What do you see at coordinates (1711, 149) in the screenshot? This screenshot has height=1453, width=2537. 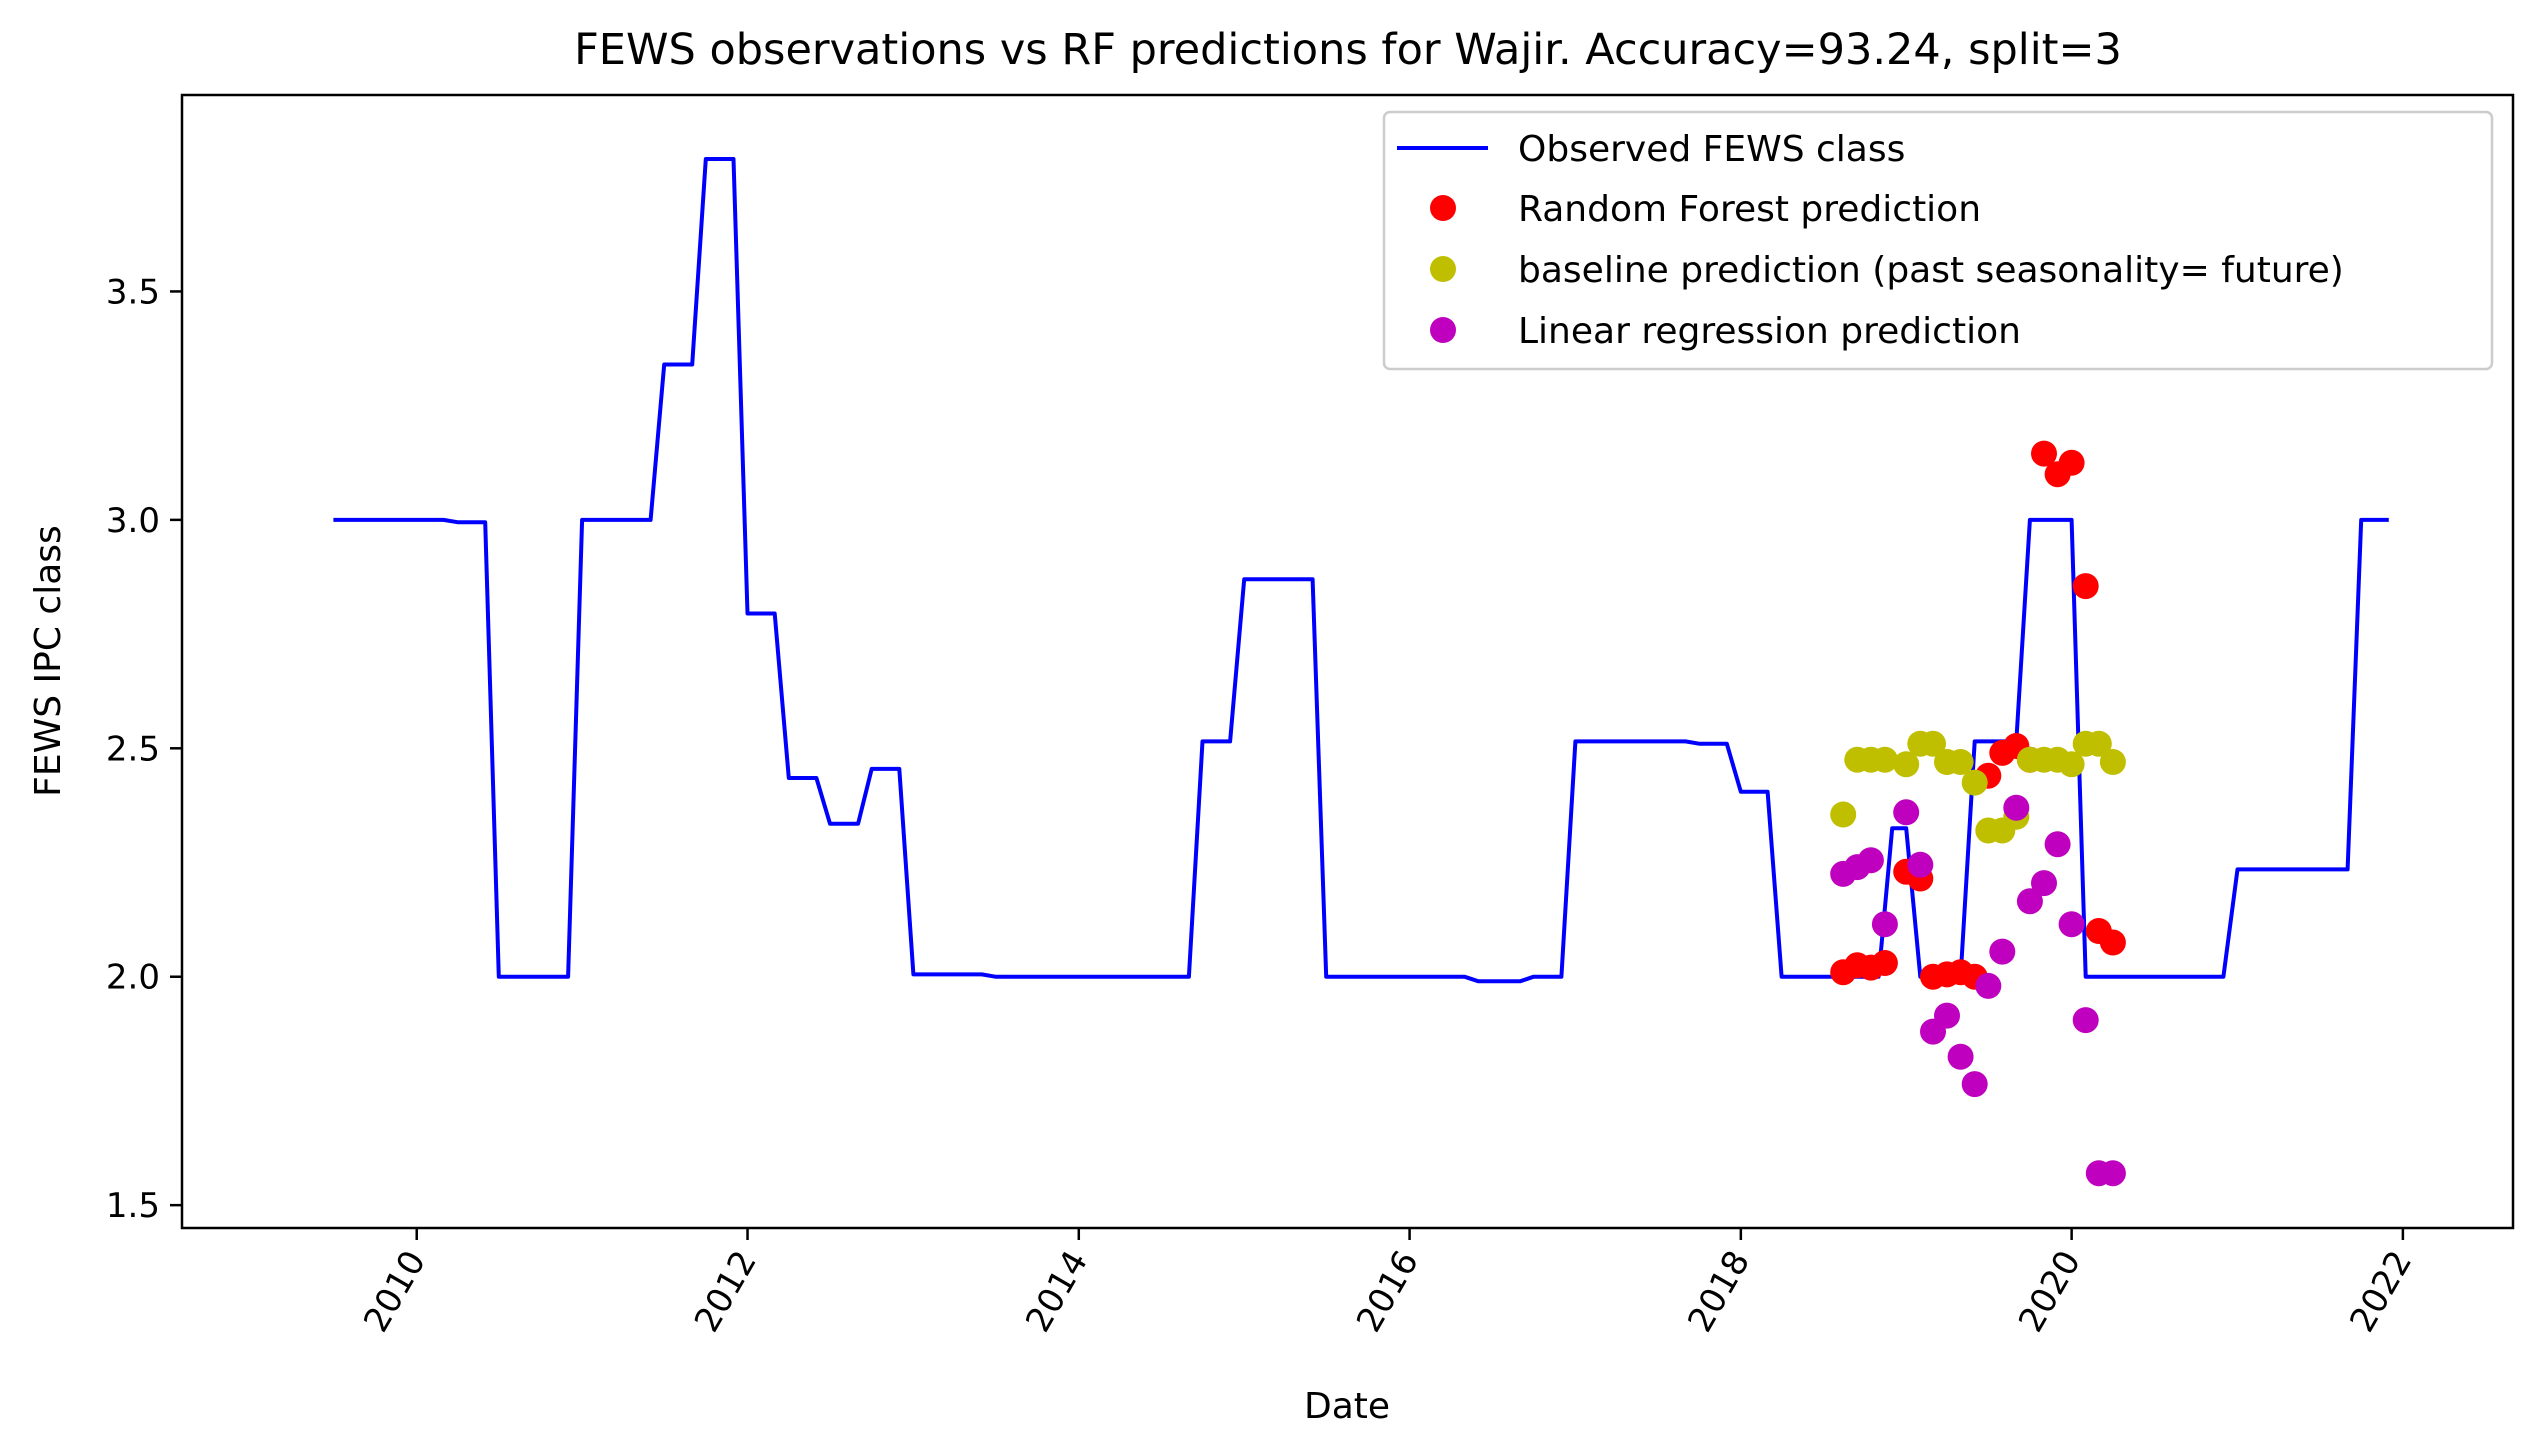 I see `legend-label-observed: Observed FEWS class` at bounding box center [1711, 149].